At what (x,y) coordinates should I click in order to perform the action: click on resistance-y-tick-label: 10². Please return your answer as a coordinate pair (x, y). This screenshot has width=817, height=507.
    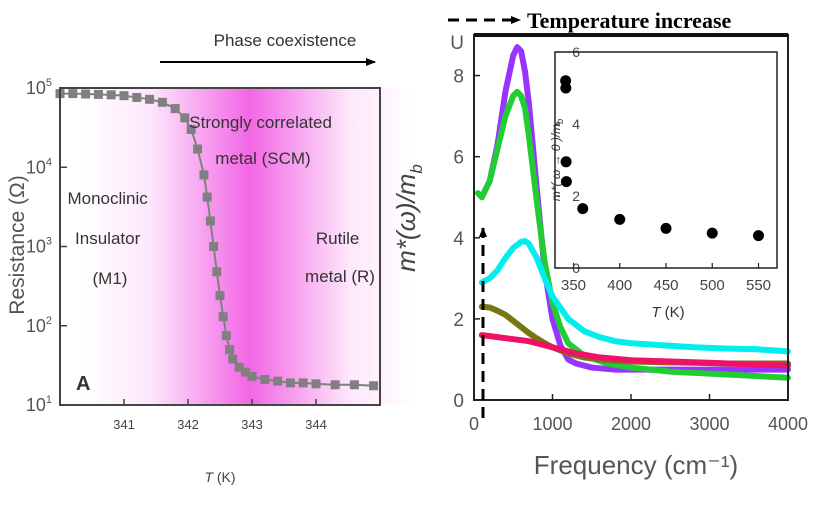
    Looking at the image, I should click on (39, 325).